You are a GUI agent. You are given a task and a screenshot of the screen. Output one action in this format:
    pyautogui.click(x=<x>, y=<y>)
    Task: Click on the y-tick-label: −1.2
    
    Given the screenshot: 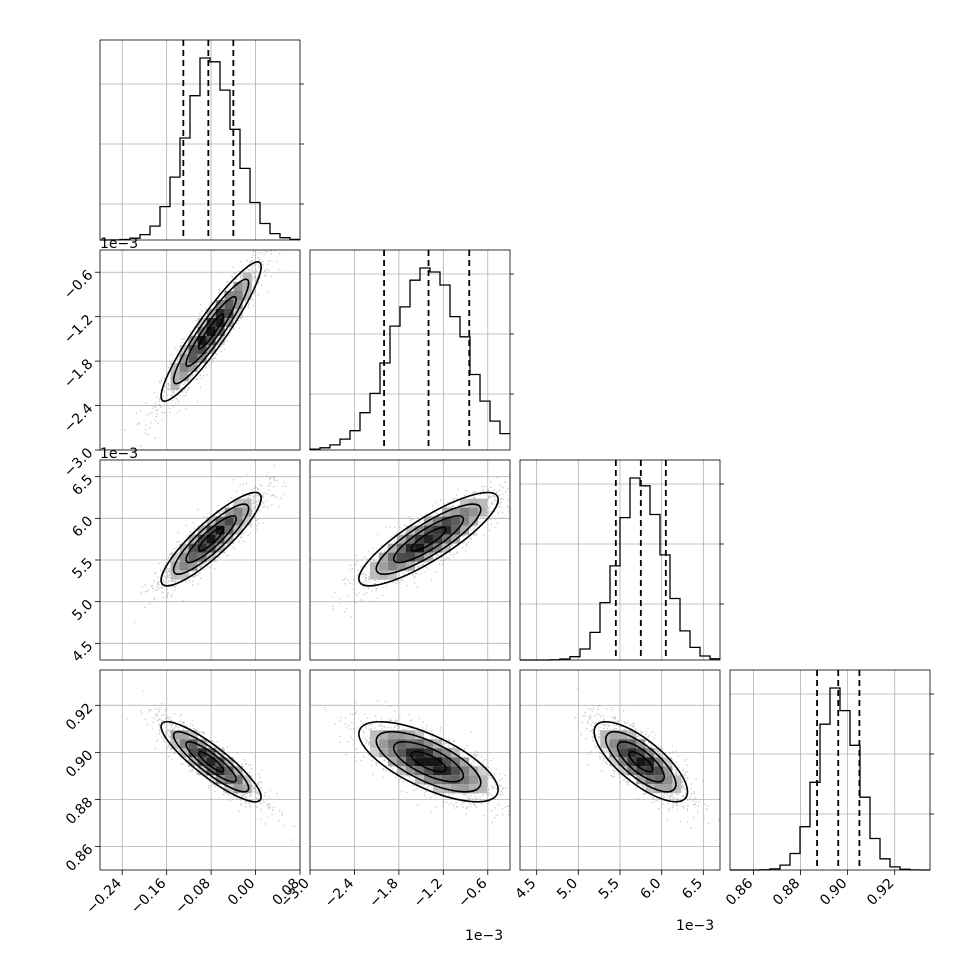 What is the action you would take?
    pyautogui.click(x=78, y=329)
    